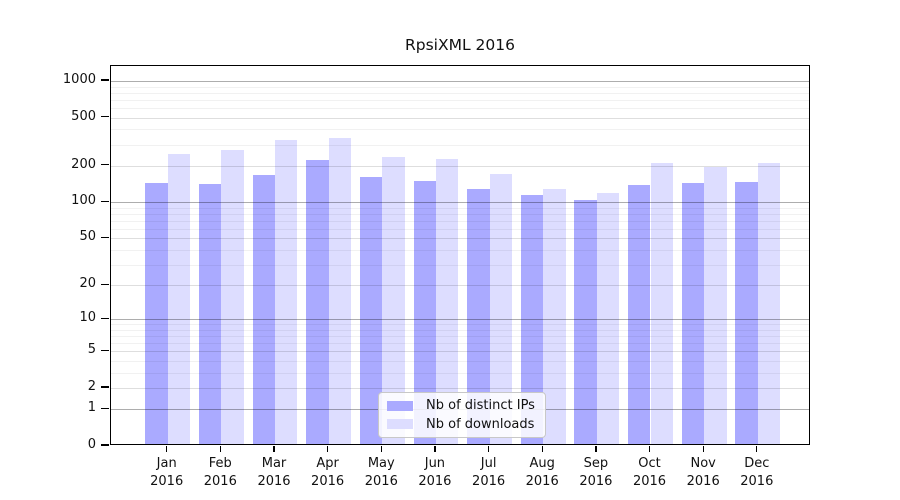  Describe the element at coordinates (554, 316) in the screenshot. I see `bar-downloads-aug` at that location.